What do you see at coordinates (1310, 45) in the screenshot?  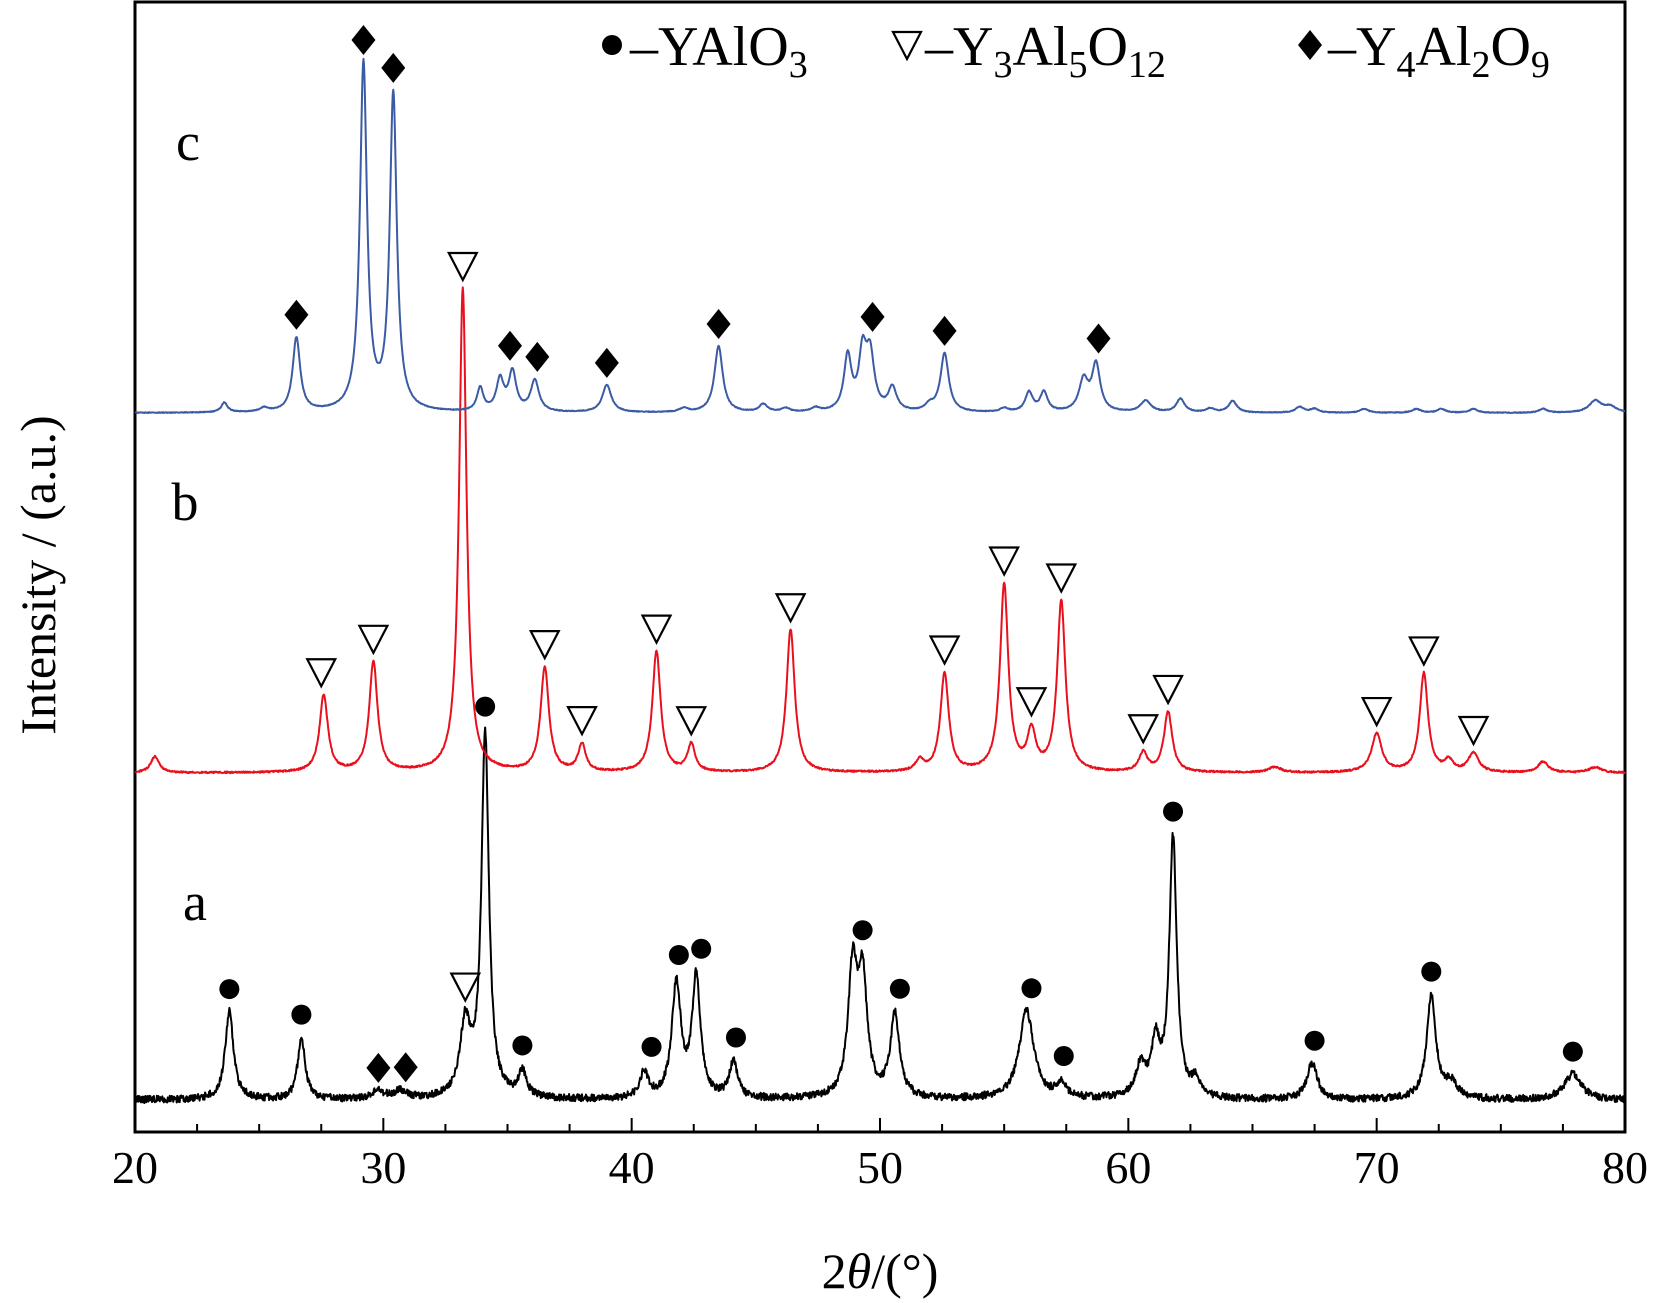 I see `legend-marker-diamond` at bounding box center [1310, 45].